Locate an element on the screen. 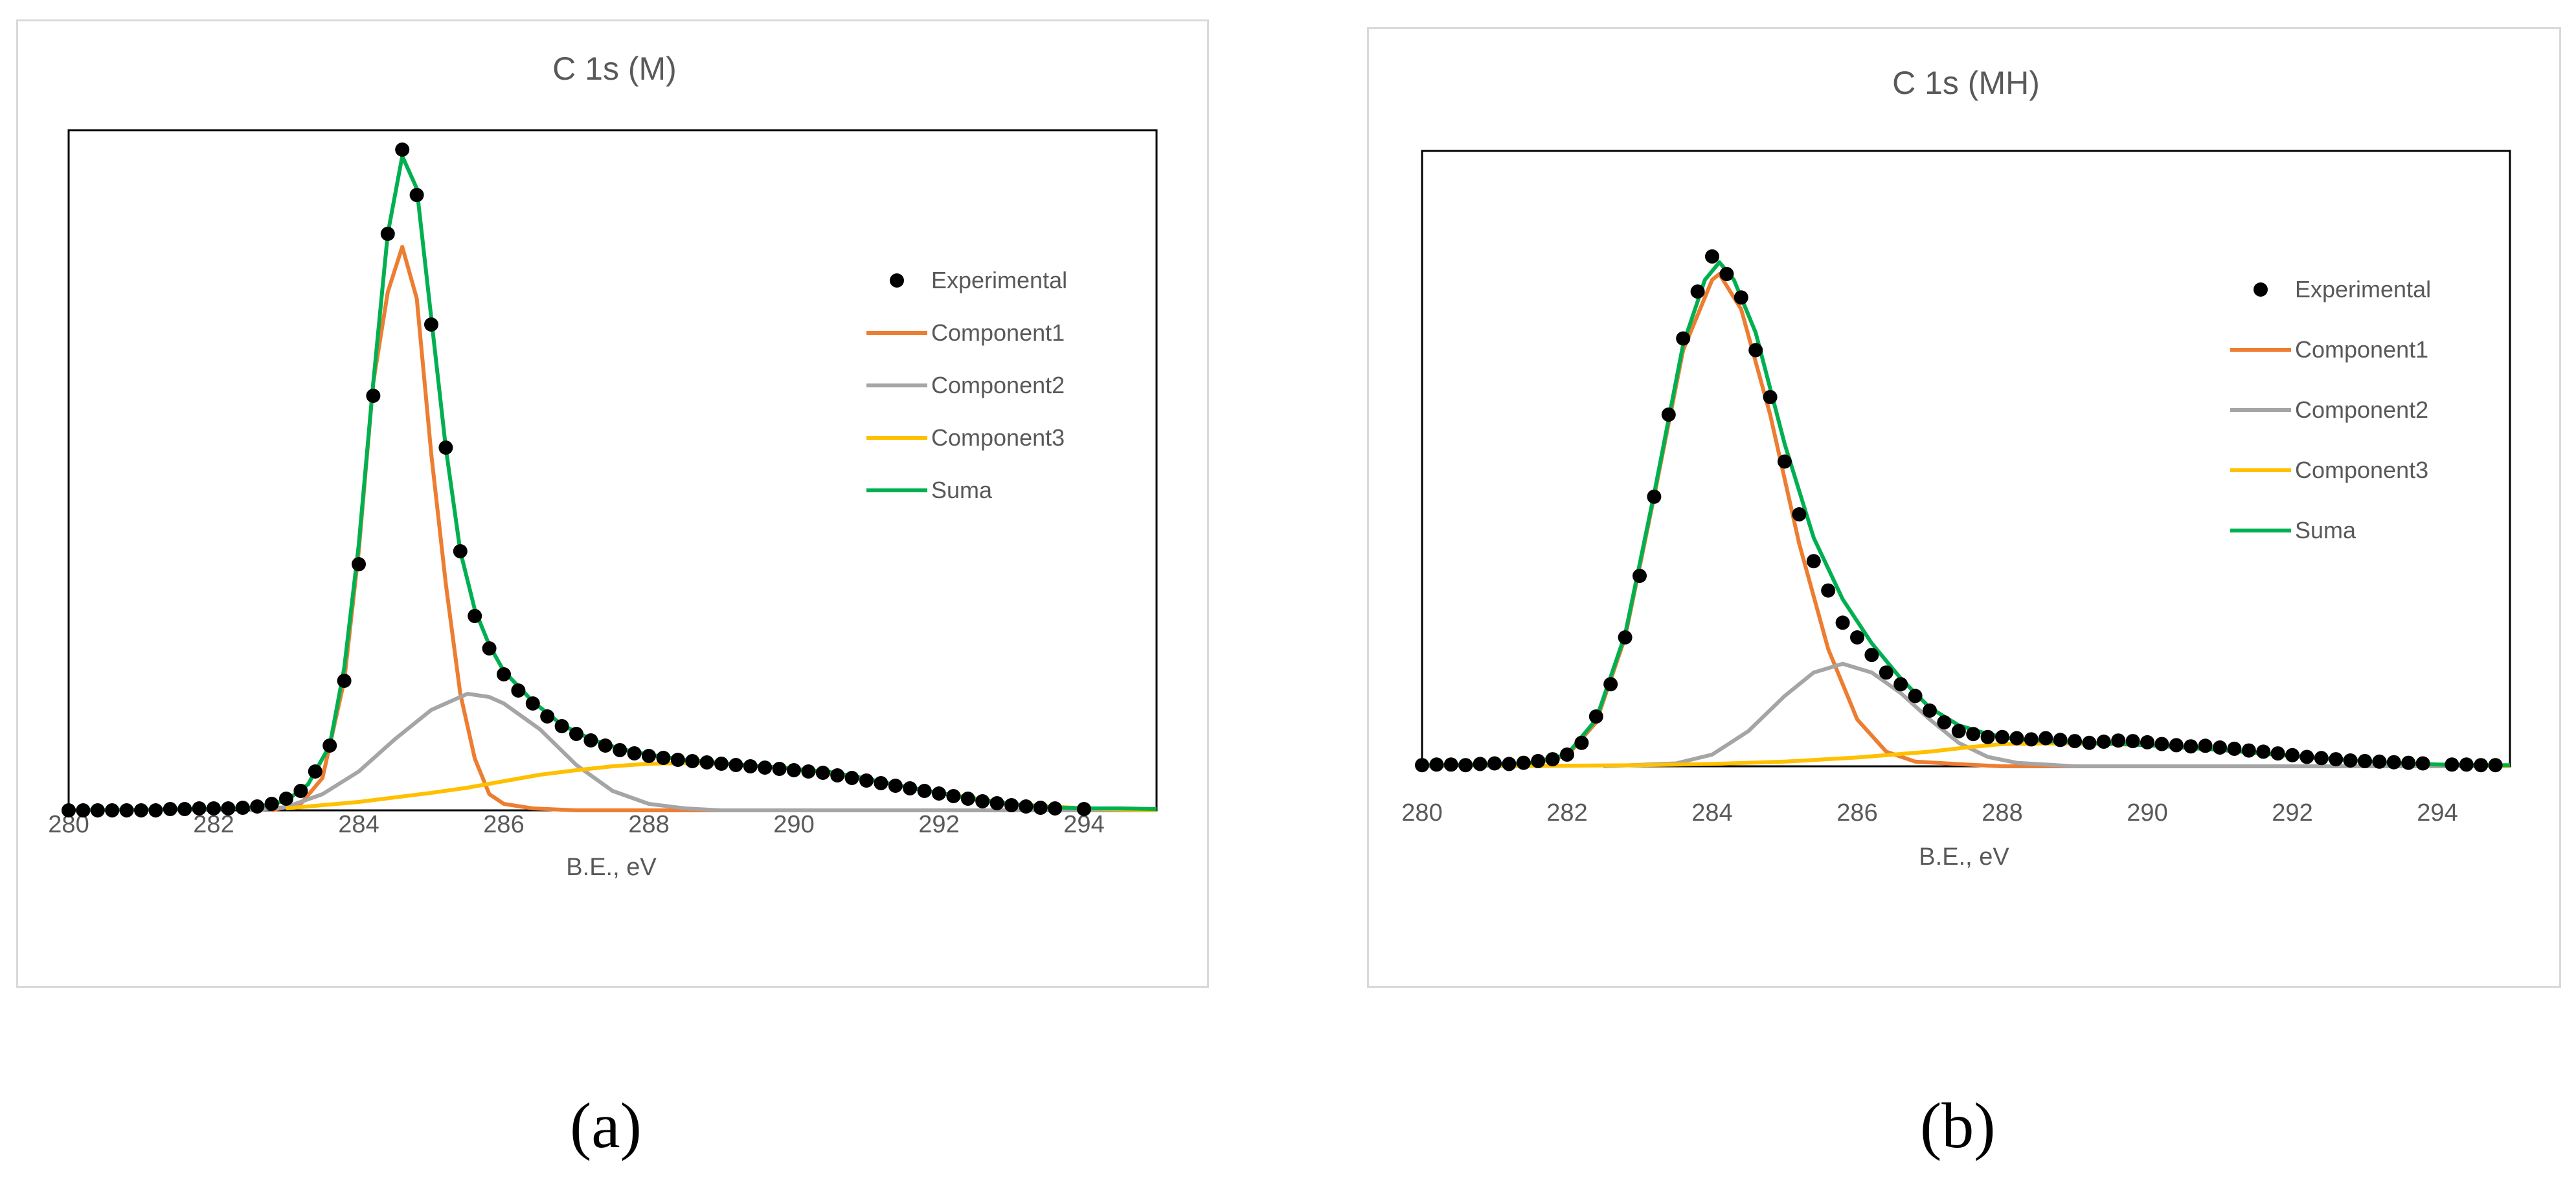 The width and height of the screenshot is (2576, 1188). x-tick-label: 292 is located at coordinates (939, 824).